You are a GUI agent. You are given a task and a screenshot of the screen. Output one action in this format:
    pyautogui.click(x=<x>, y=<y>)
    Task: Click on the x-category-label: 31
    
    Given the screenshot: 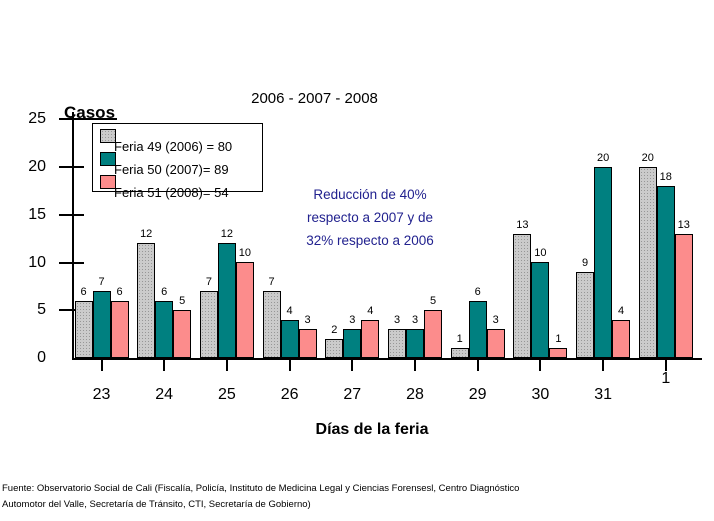 What is the action you would take?
    pyautogui.click(x=603, y=394)
    